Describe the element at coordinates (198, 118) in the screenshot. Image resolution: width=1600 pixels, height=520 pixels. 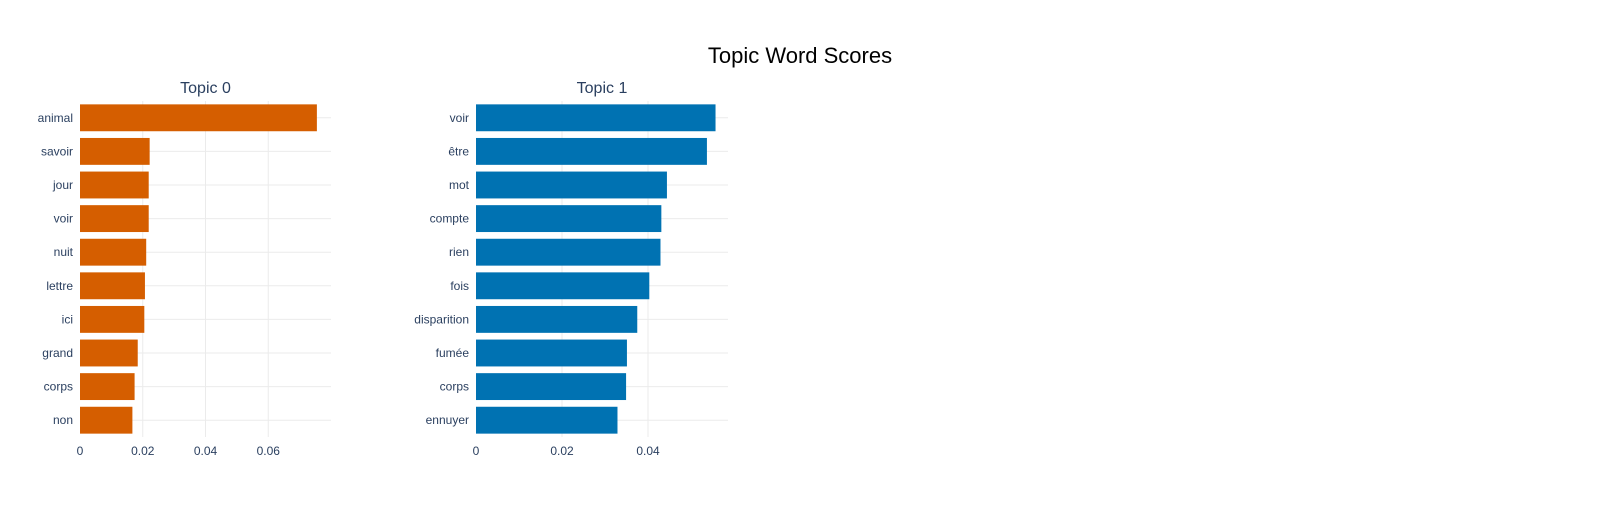
I see `bar-animal` at that location.